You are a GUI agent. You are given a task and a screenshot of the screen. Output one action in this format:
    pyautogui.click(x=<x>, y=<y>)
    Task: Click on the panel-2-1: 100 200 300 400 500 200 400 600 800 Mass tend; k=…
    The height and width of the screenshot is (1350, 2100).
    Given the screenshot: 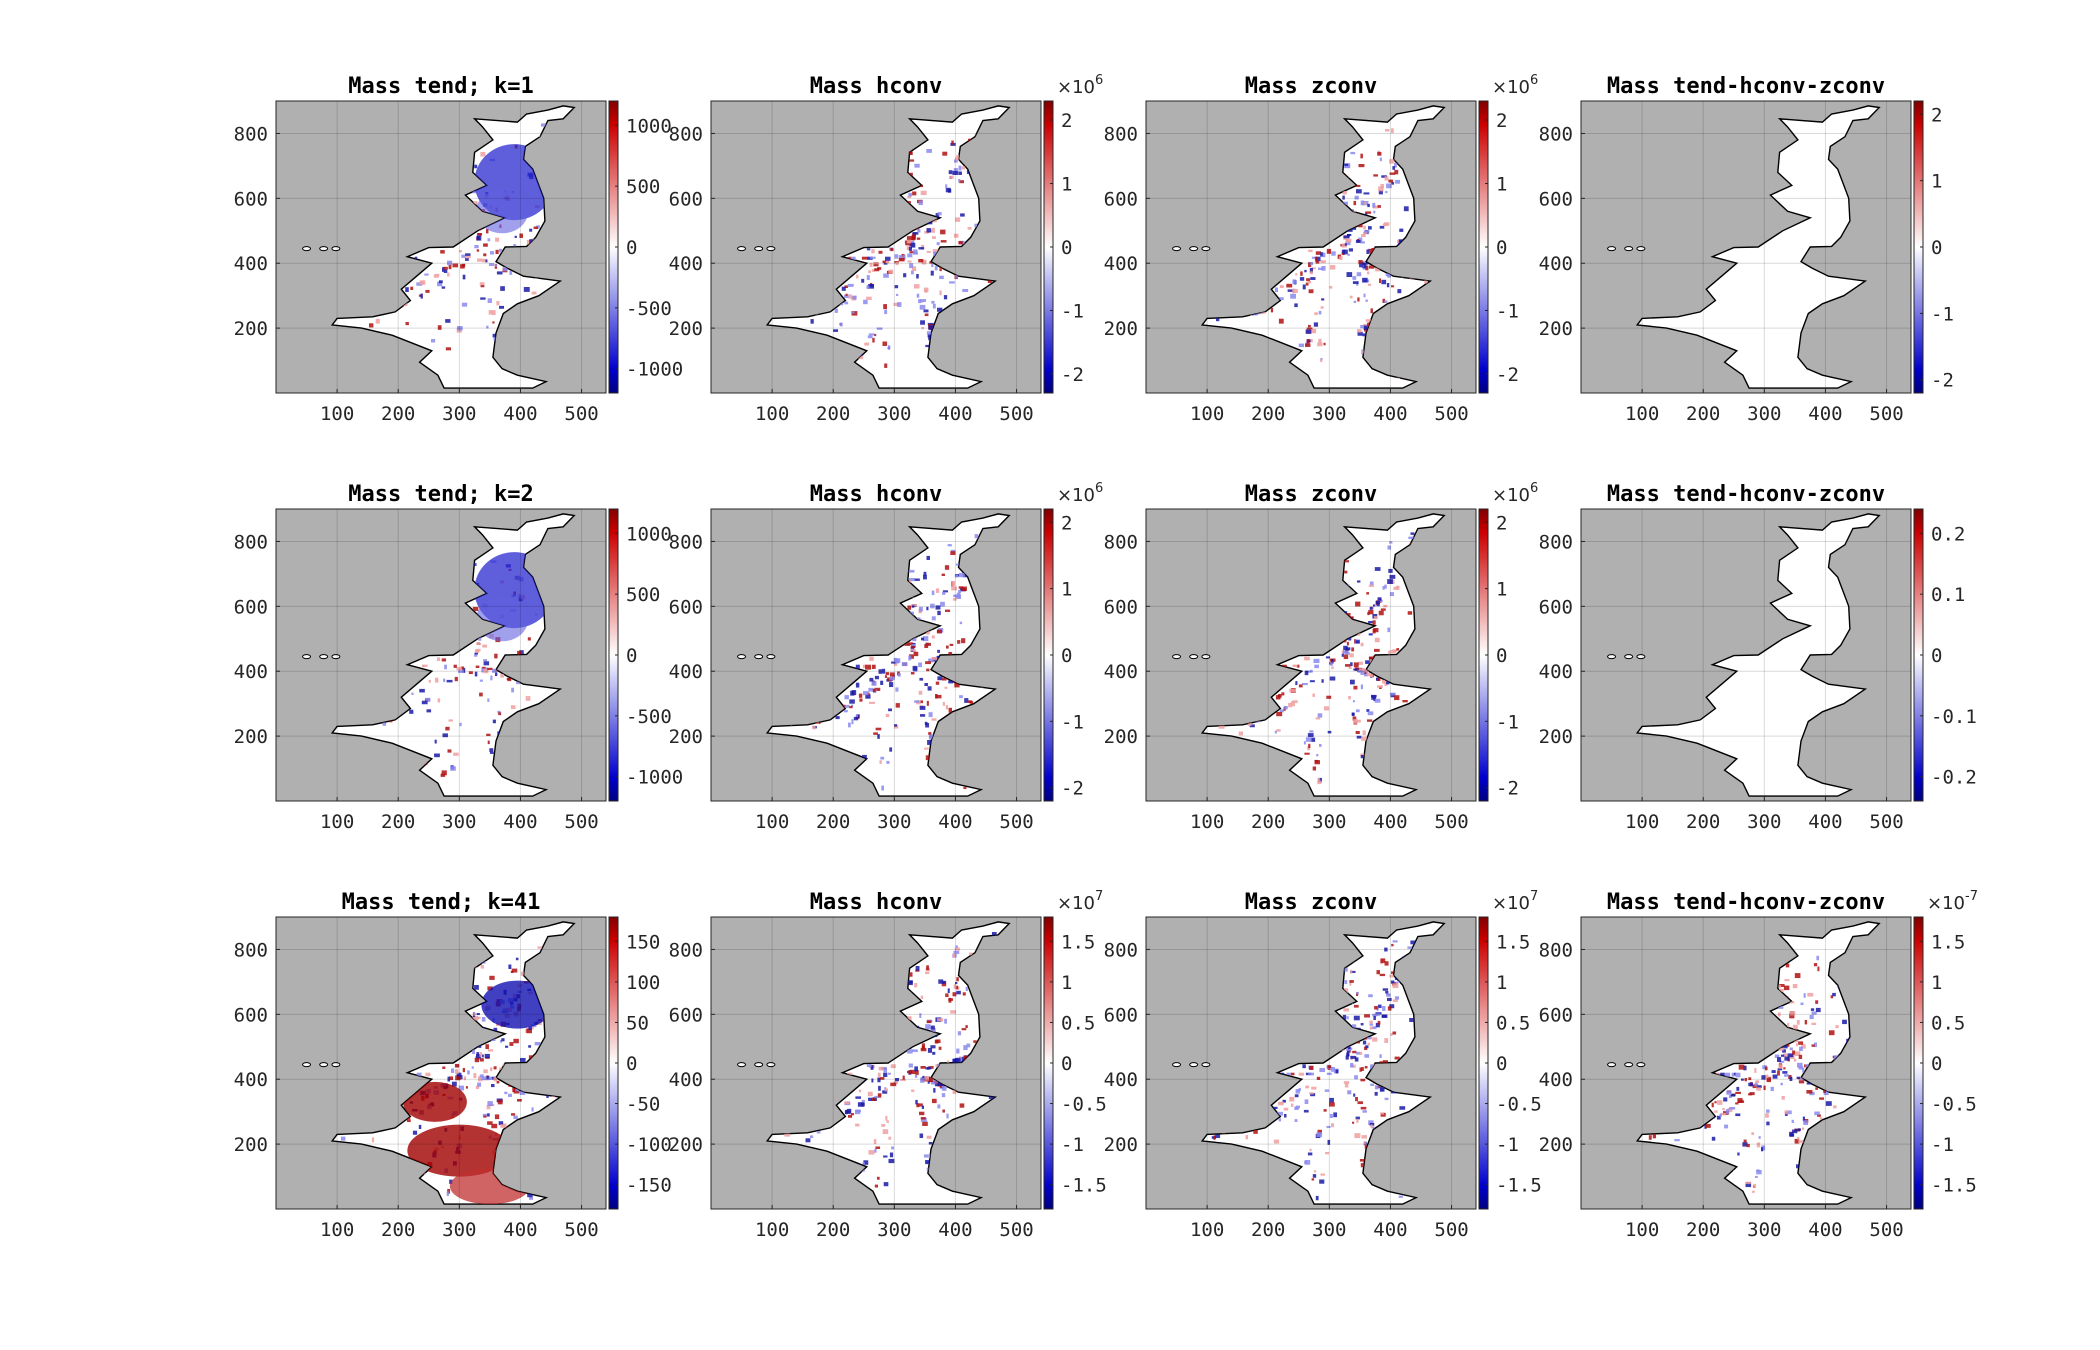 What is the action you would take?
    pyautogui.click(x=459, y=657)
    